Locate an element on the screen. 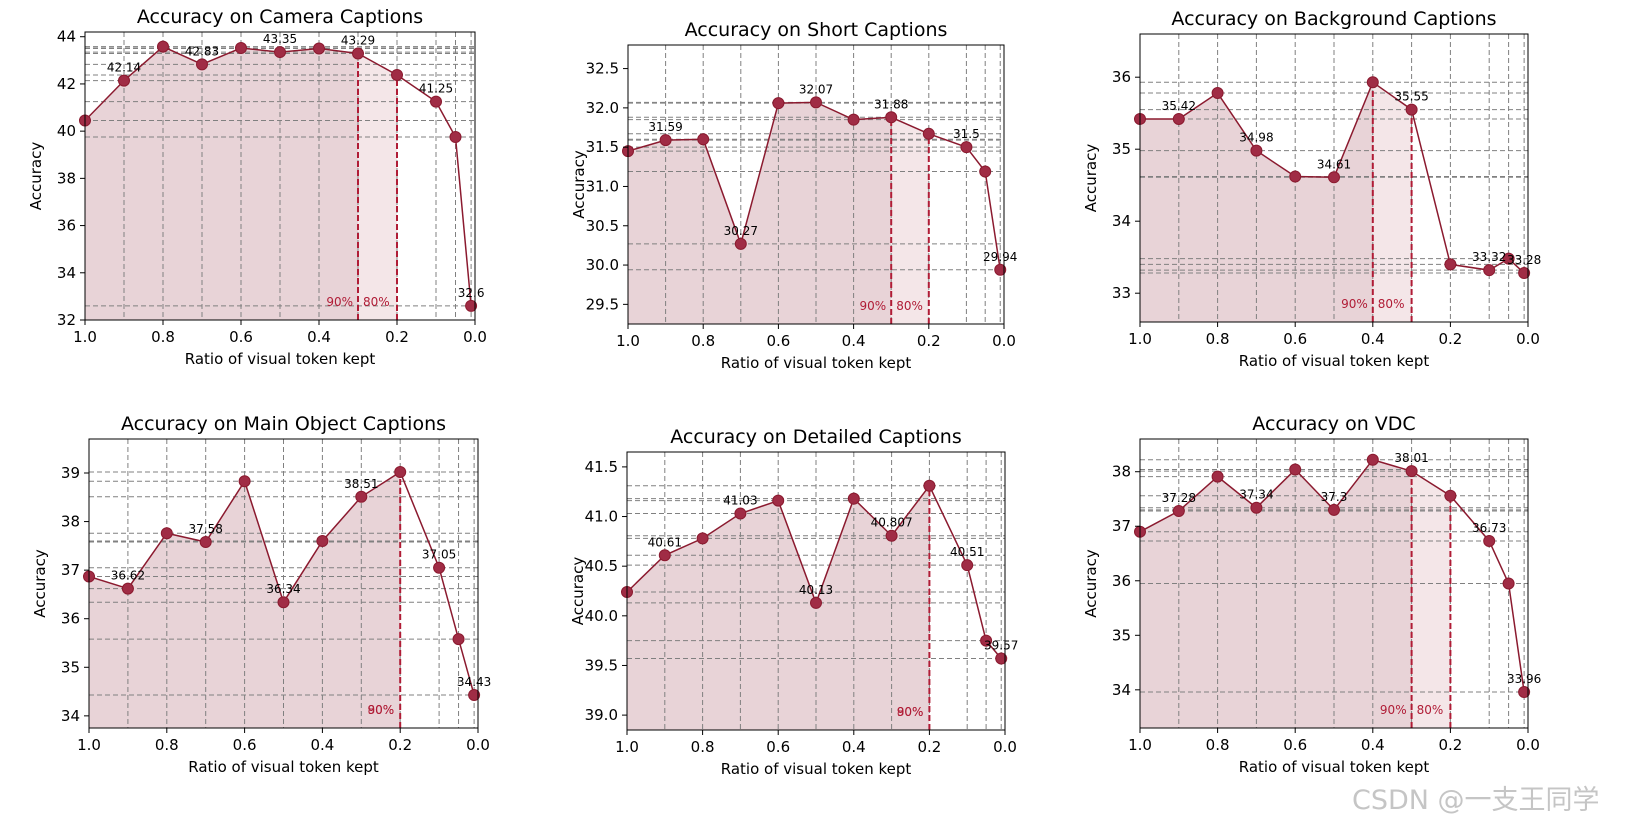 The width and height of the screenshot is (1635, 823). point-label: 40.61 is located at coordinates (665, 542).